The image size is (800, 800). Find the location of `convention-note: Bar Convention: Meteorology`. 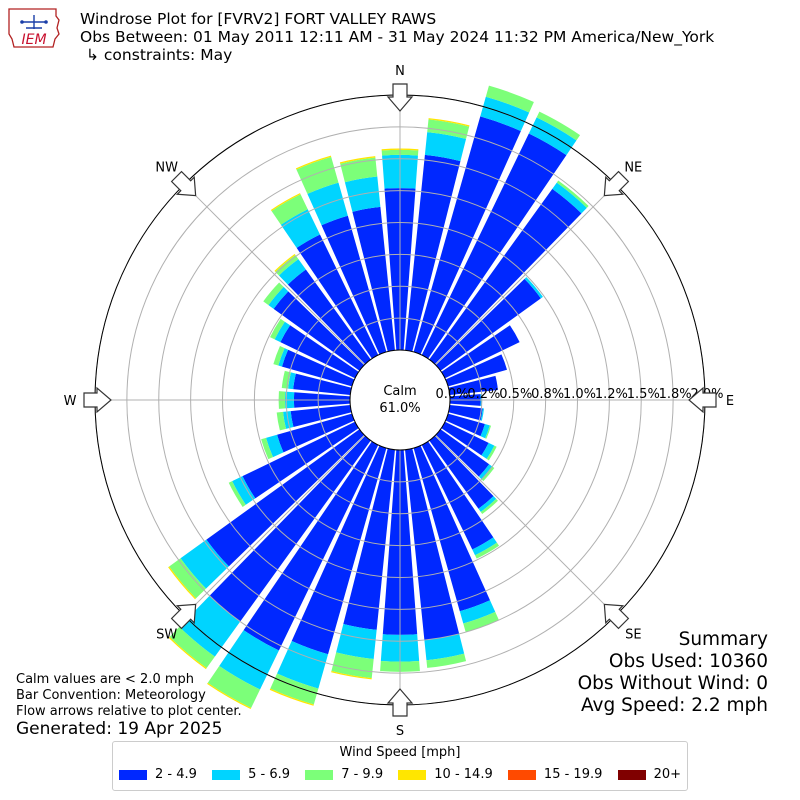

convention-note: Bar Convention: Meteorology is located at coordinates (111, 695).